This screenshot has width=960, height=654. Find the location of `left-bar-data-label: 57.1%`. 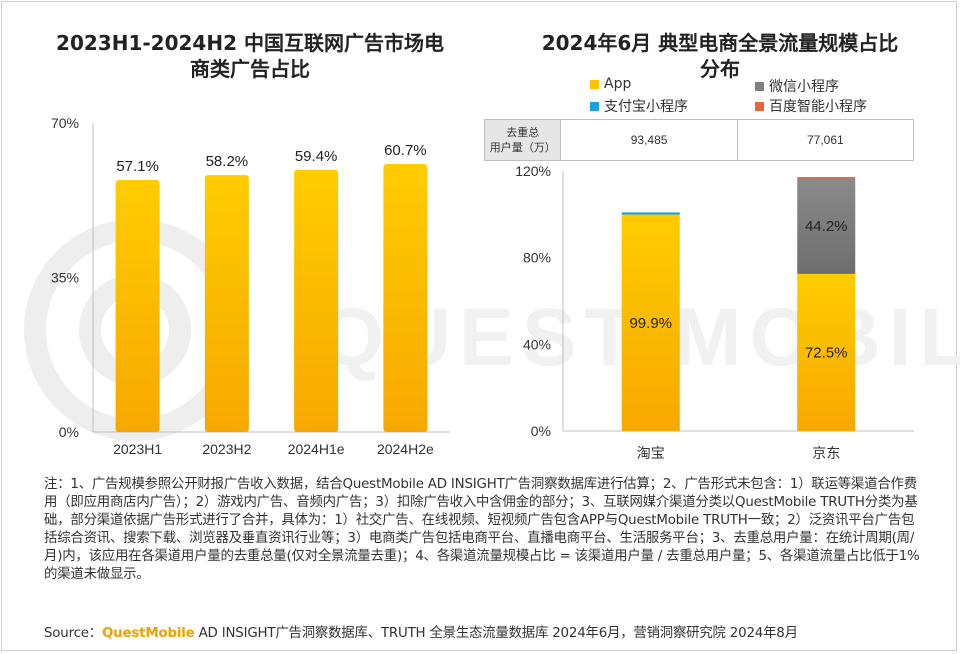

left-bar-data-label: 57.1% is located at coordinates (137, 166).